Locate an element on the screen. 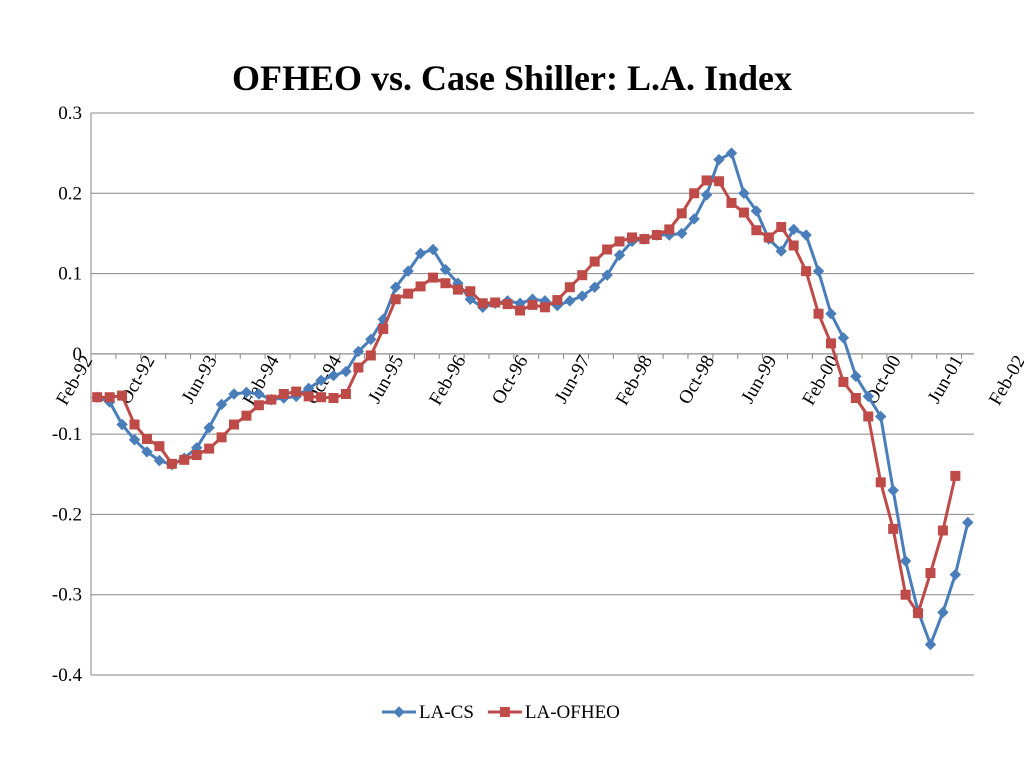  y-tick-label: -0.4 is located at coordinates (67, 675).